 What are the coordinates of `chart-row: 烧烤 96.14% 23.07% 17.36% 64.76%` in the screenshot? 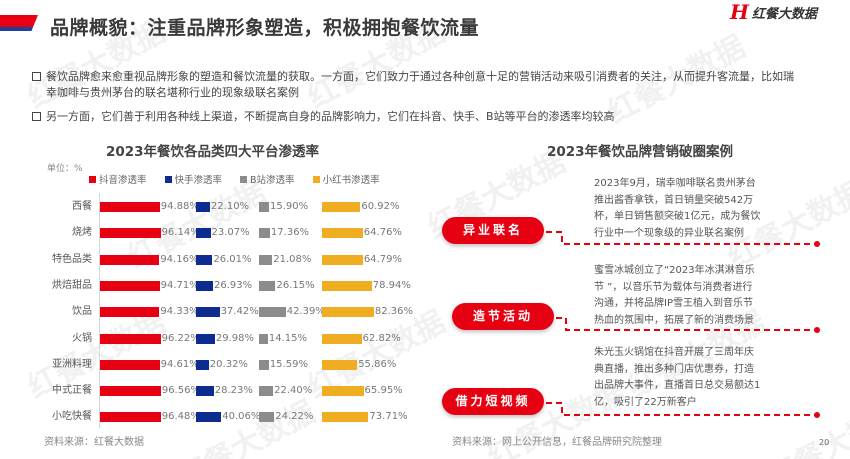 It's located at (212, 233).